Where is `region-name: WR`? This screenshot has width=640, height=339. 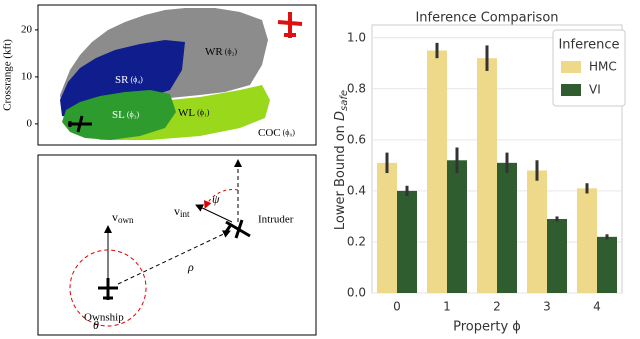
region-name: WR is located at coordinates (214, 52).